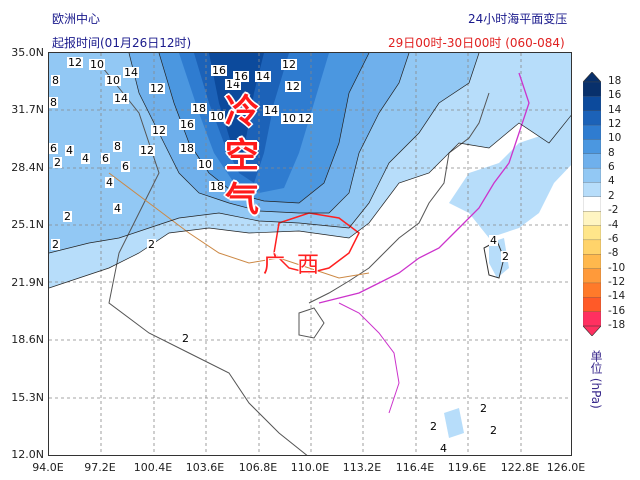 The height and width of the screenshot is (480, 640). Describe the element at coordinates (27, 454) in the screenshot. I see `lat-tick: 12.0N` at that location.